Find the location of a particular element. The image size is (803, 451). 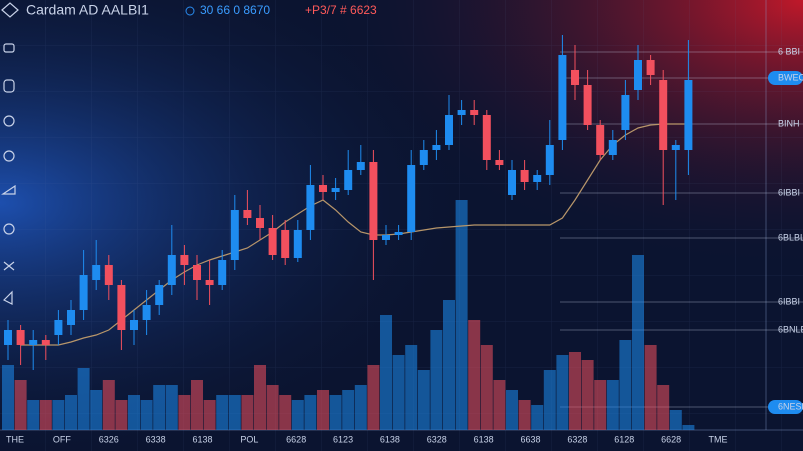

price-pill is located at coordinates (785, 78).